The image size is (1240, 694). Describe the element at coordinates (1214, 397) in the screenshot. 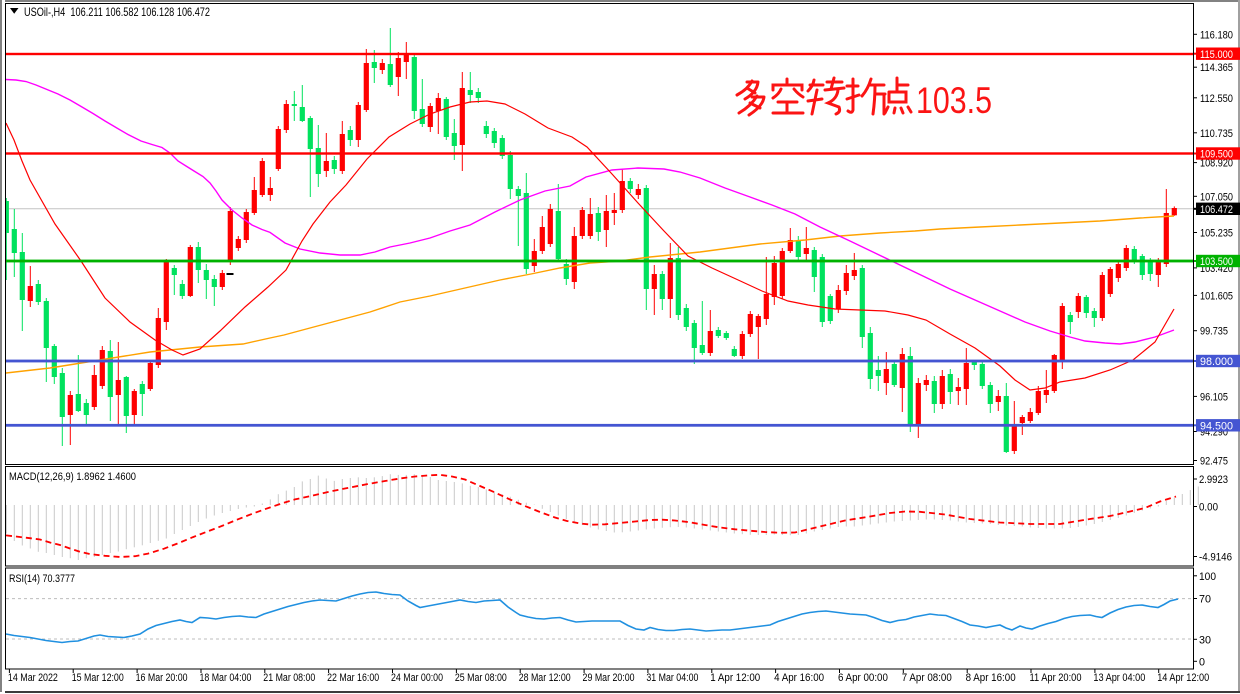

I see `svg-text: 96.105` at that location.